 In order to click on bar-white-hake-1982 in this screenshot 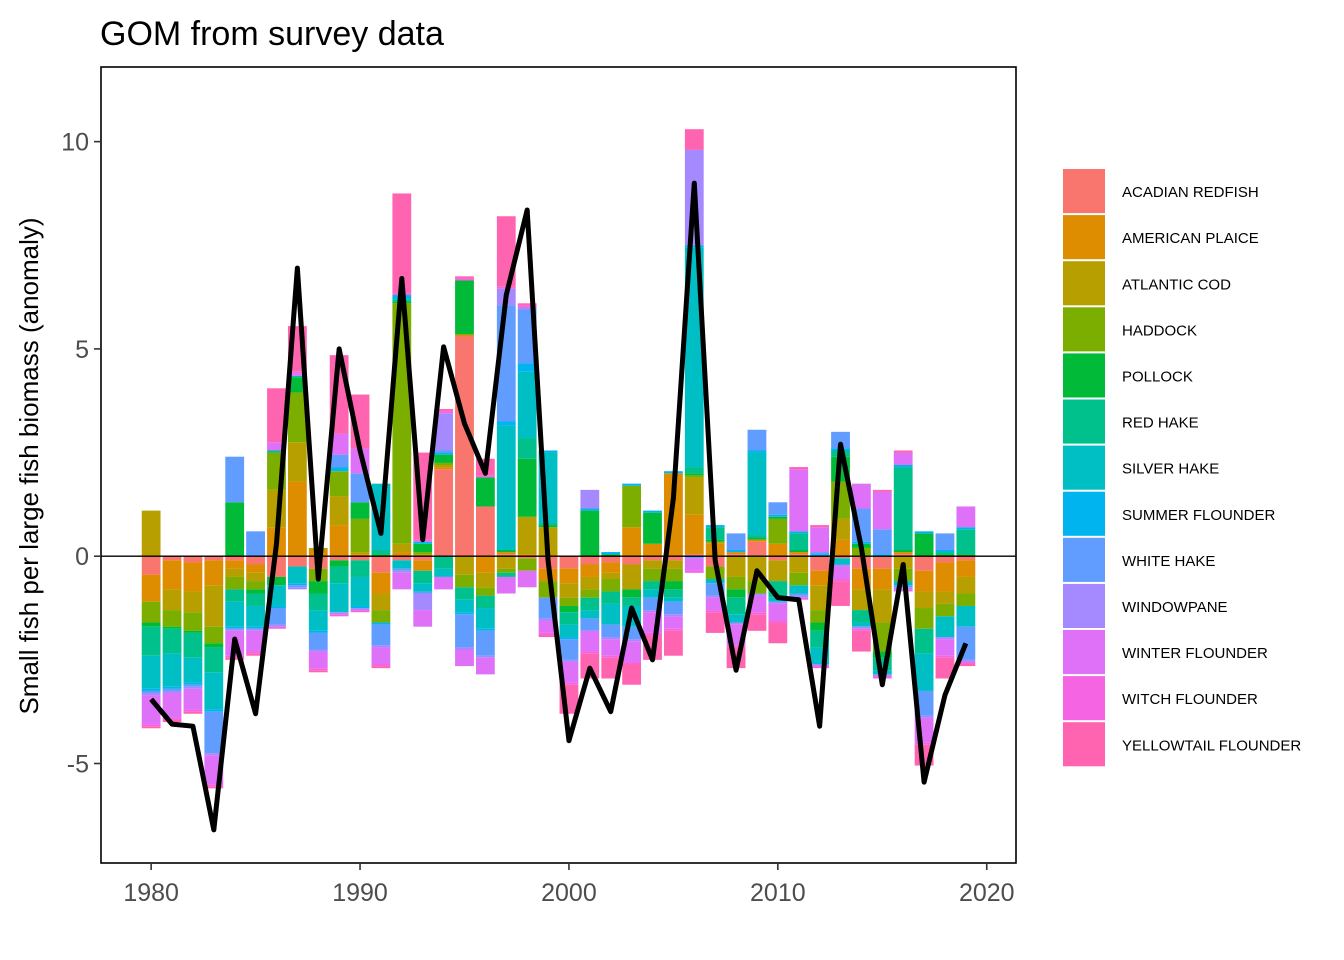, I will do `click(193, 685)`.